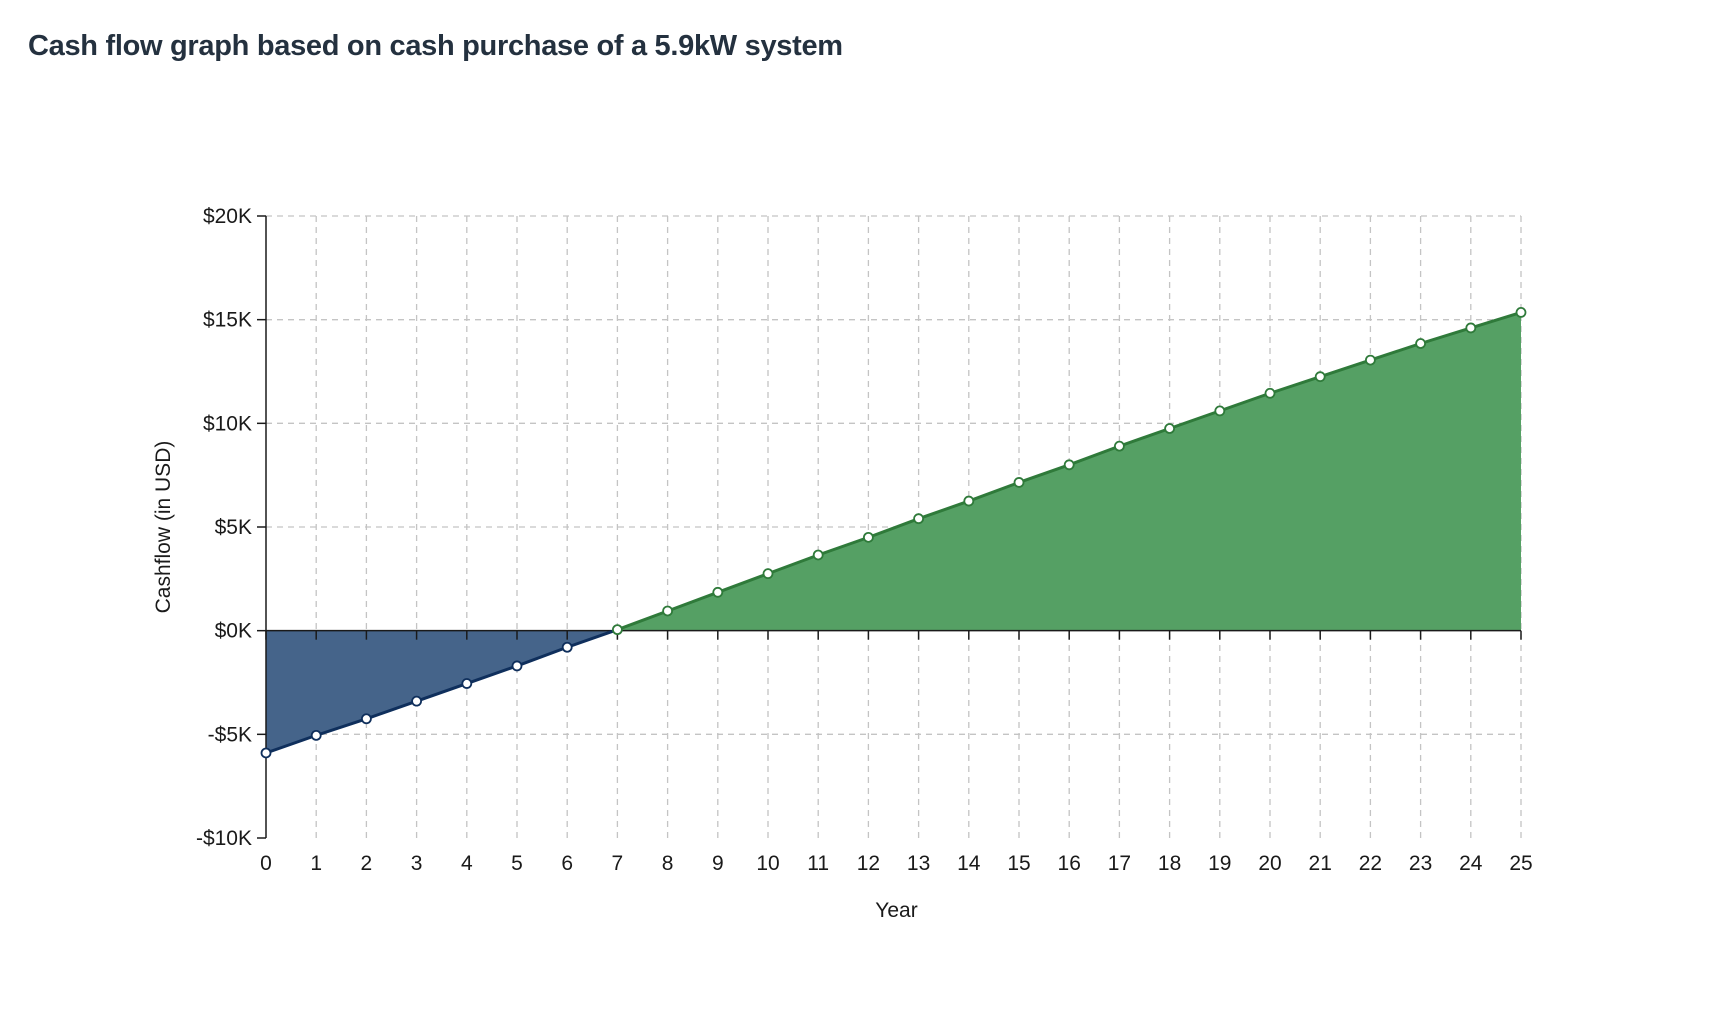  Describe the element at coordinates (918, 863) in the screenshot. I see `x-tick-label: 13` at that location.